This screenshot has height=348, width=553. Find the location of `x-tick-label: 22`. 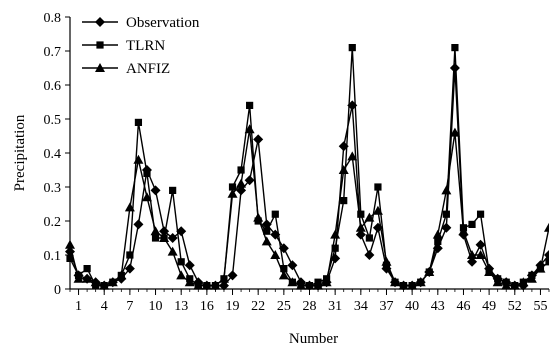

x-tick-label: 22 is located at coordinates (258, 306).